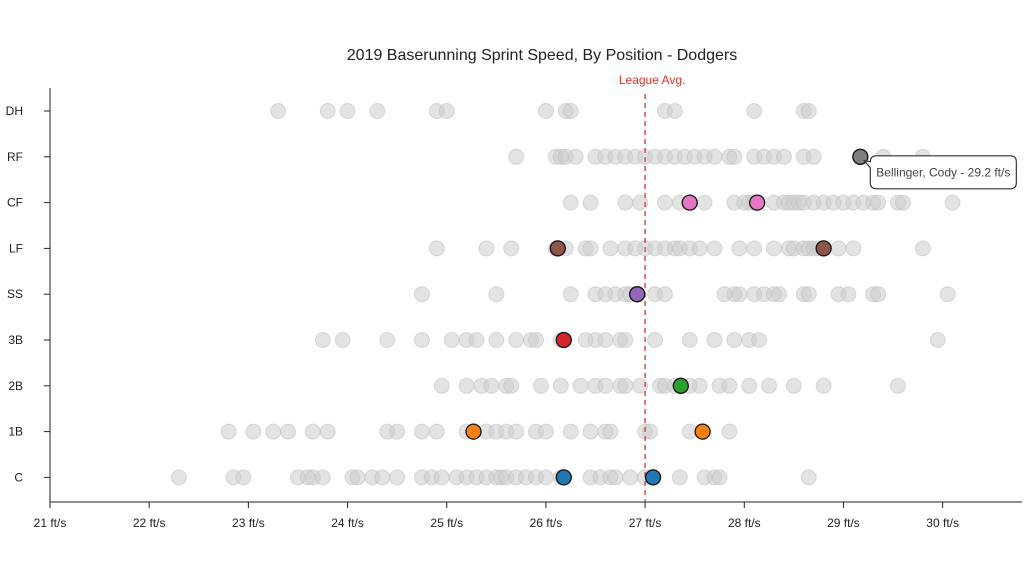 The height and width of the screenshot is (576, 1024). What do you see at coordinates (744, 523) in the screenshot?
I see `x-tick-label: 28 ft/s` at bounding box center [744, 523].